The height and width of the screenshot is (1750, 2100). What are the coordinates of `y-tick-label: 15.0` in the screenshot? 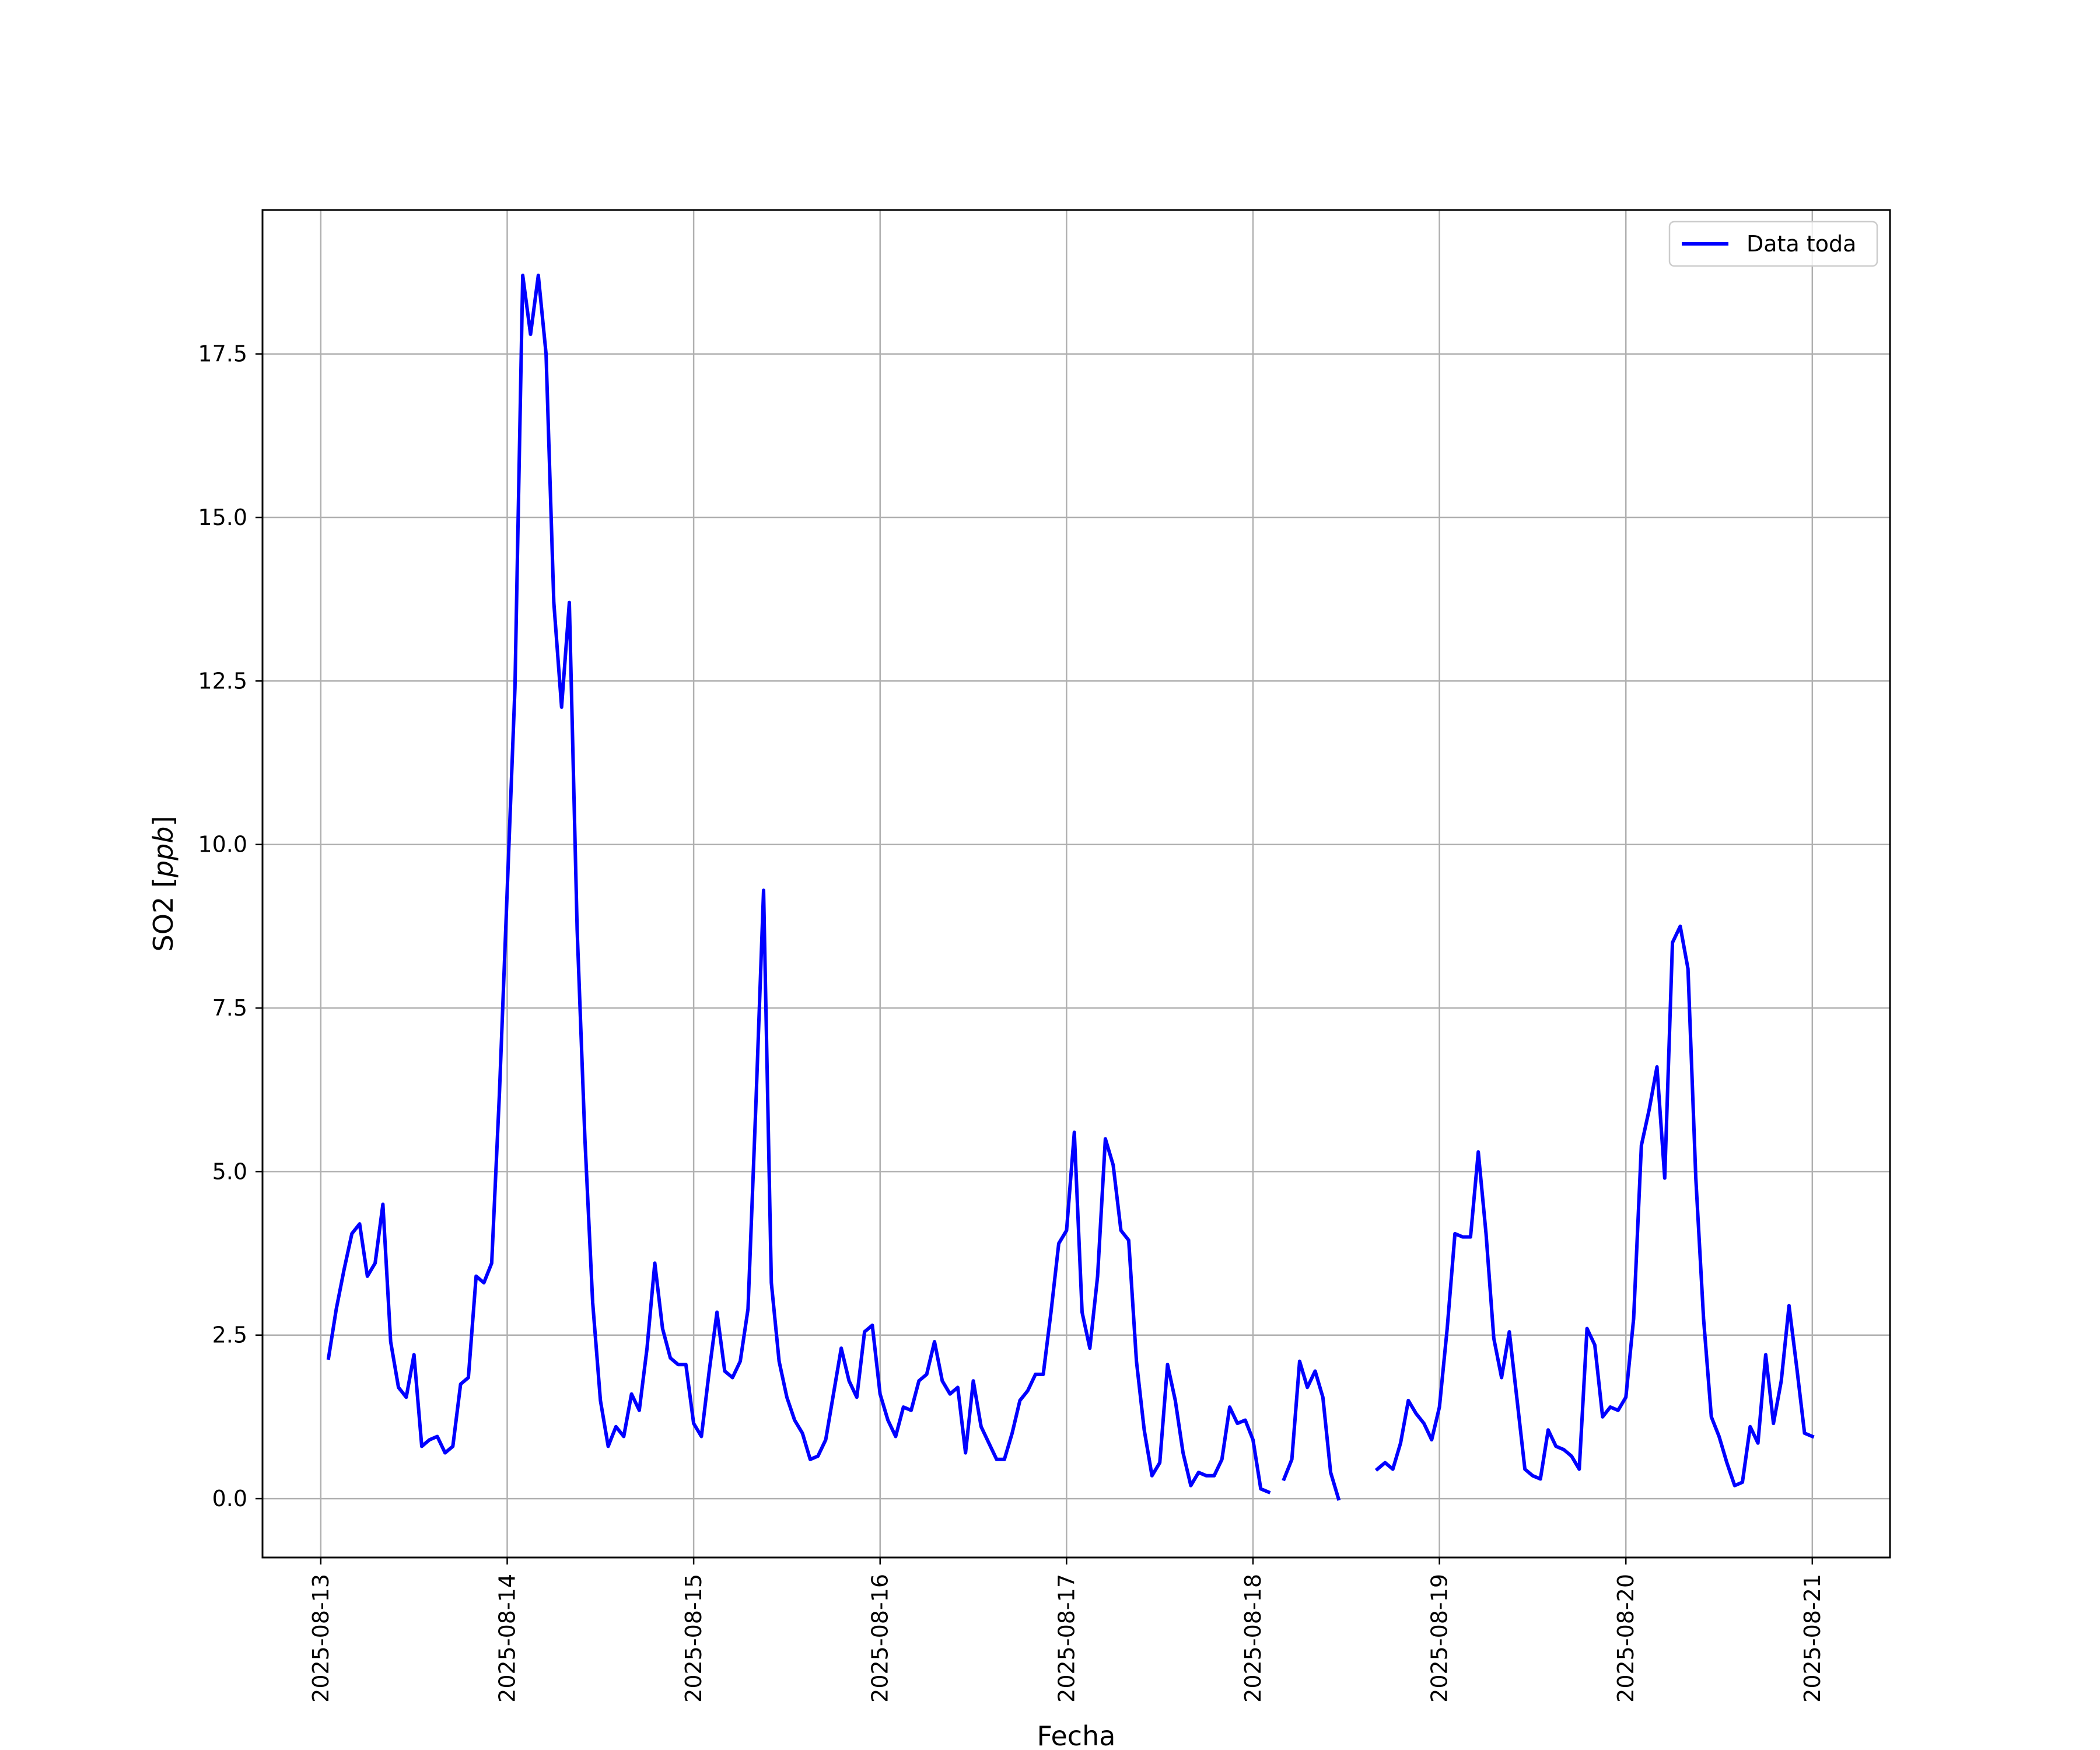 It's located at (222, 517).